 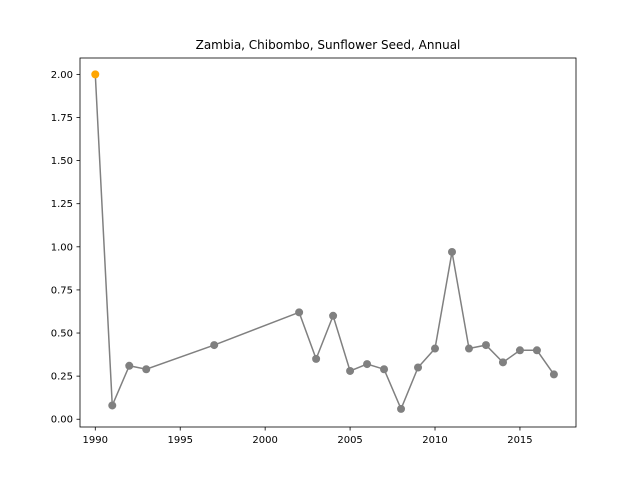 I want to click on chart-title: Zambia, Chibombo, Sunflower Seed, Annual, so click(x=328, y=45).